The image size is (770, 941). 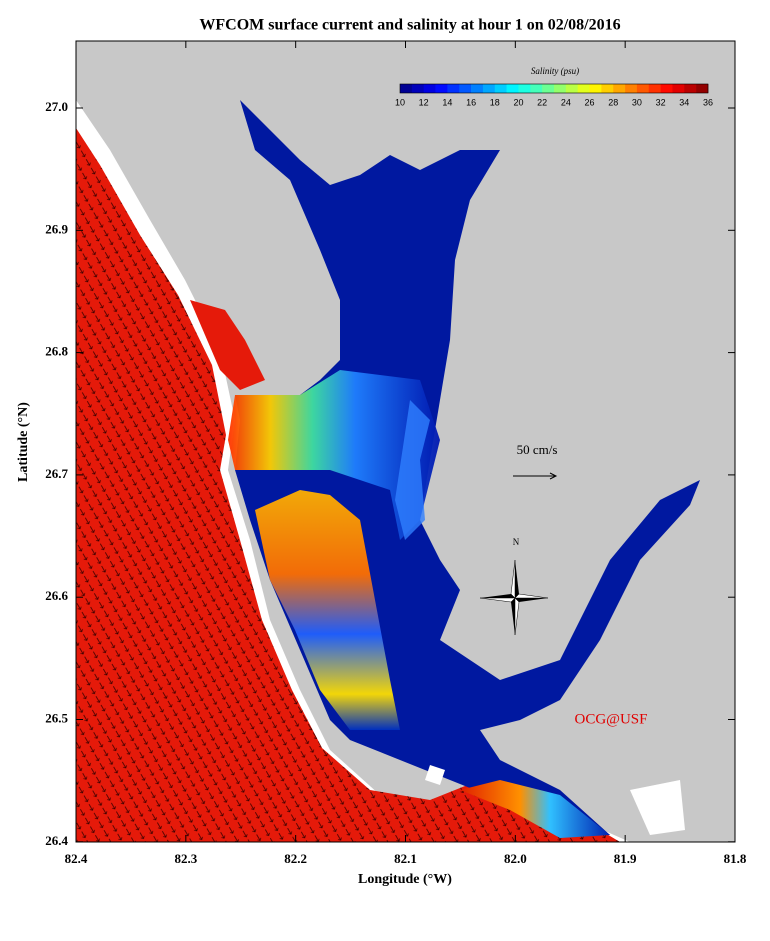 I want to click on colorbar-tick-label: 14, so click(x=447, y=102).